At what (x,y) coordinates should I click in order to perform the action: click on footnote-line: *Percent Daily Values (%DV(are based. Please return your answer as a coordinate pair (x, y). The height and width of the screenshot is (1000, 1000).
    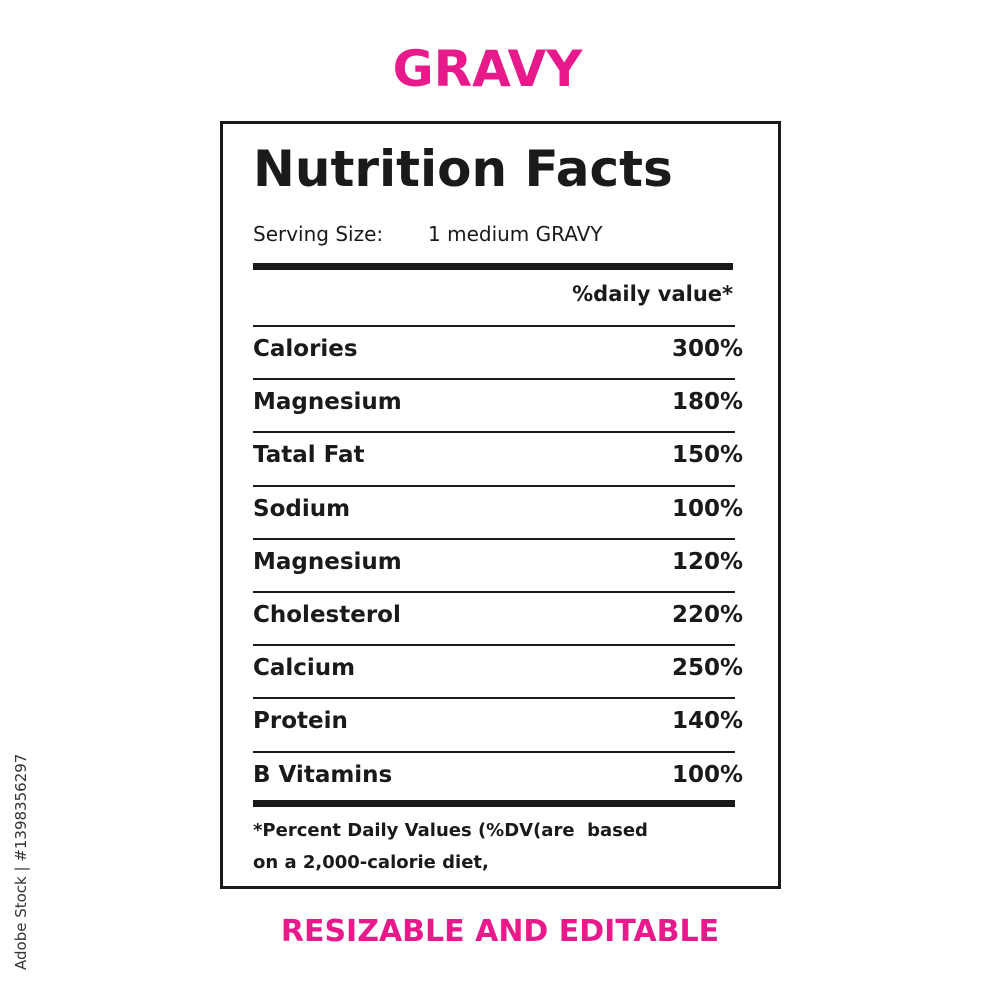
    Looking at the image, I should click on (450, 830).